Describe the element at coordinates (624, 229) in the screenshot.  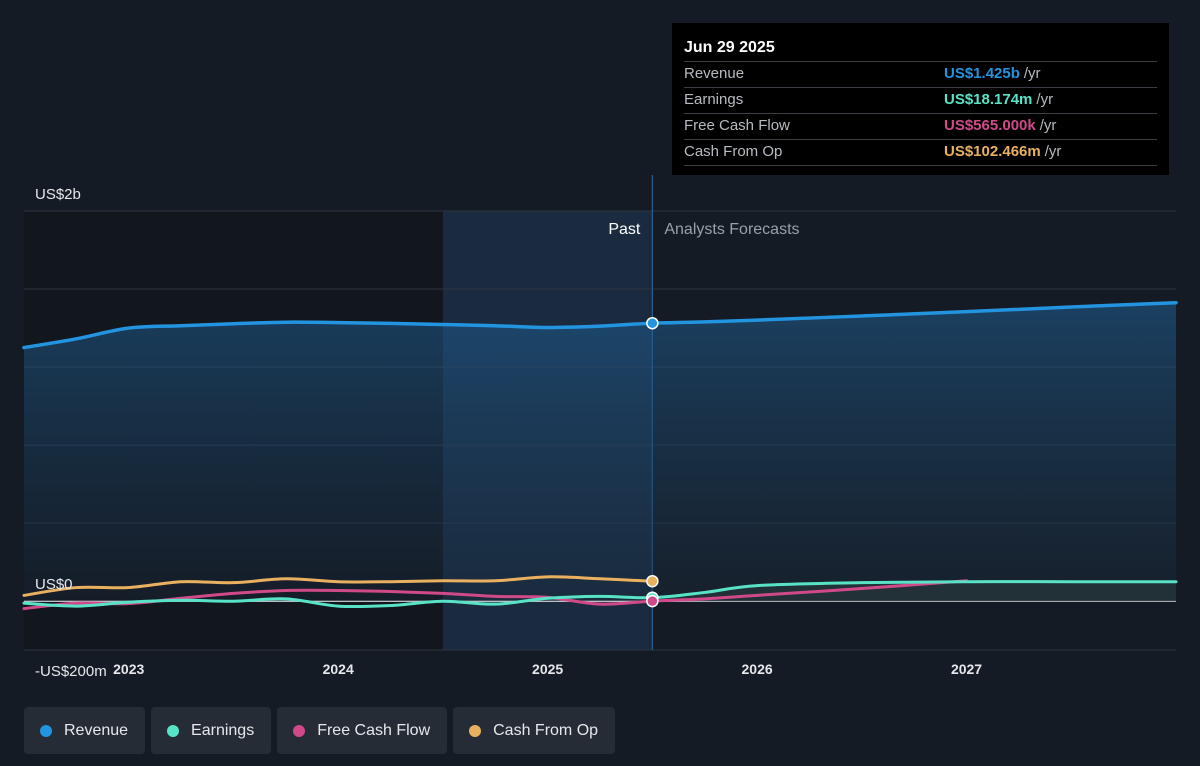
I see `past-label: Past` at that location.